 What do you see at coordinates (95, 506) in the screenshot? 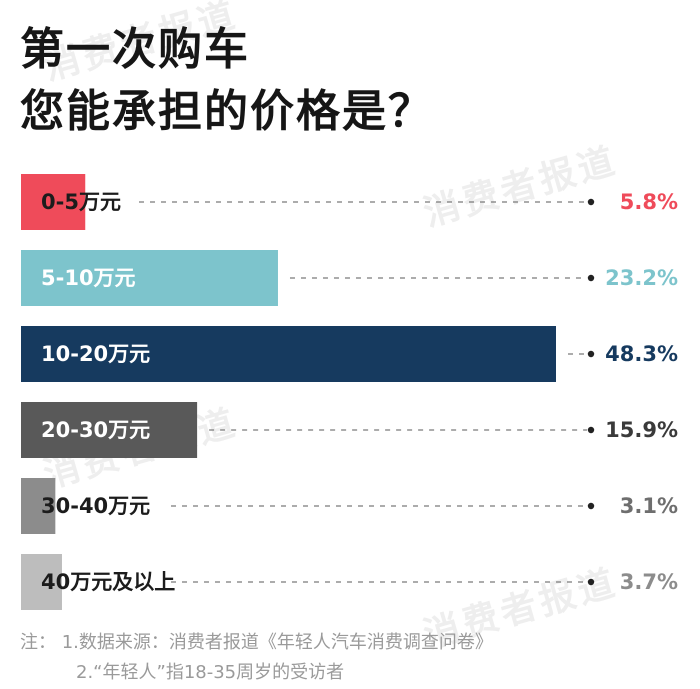
I see `bar-label: 30-40万元` at bounding box center [95, 506].